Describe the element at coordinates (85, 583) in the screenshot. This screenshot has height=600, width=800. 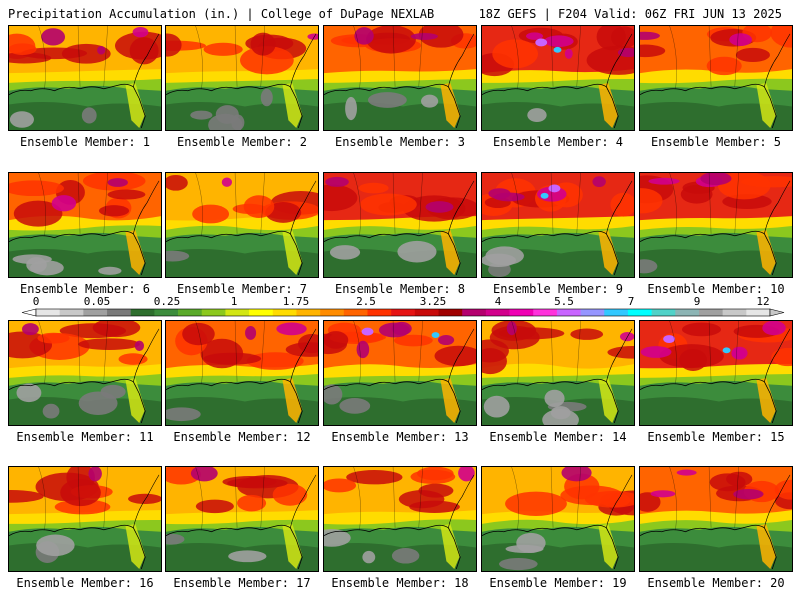
I see `ensemble-member-label: Ensemble Member: 16` at that location.